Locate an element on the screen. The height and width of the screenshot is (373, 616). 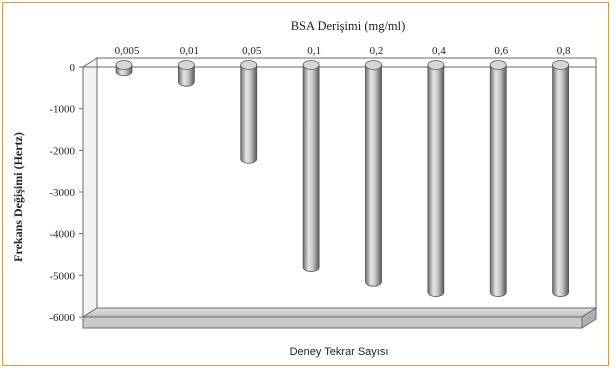
x-tick-label: 0,2 is located at coordinates (377, 51).